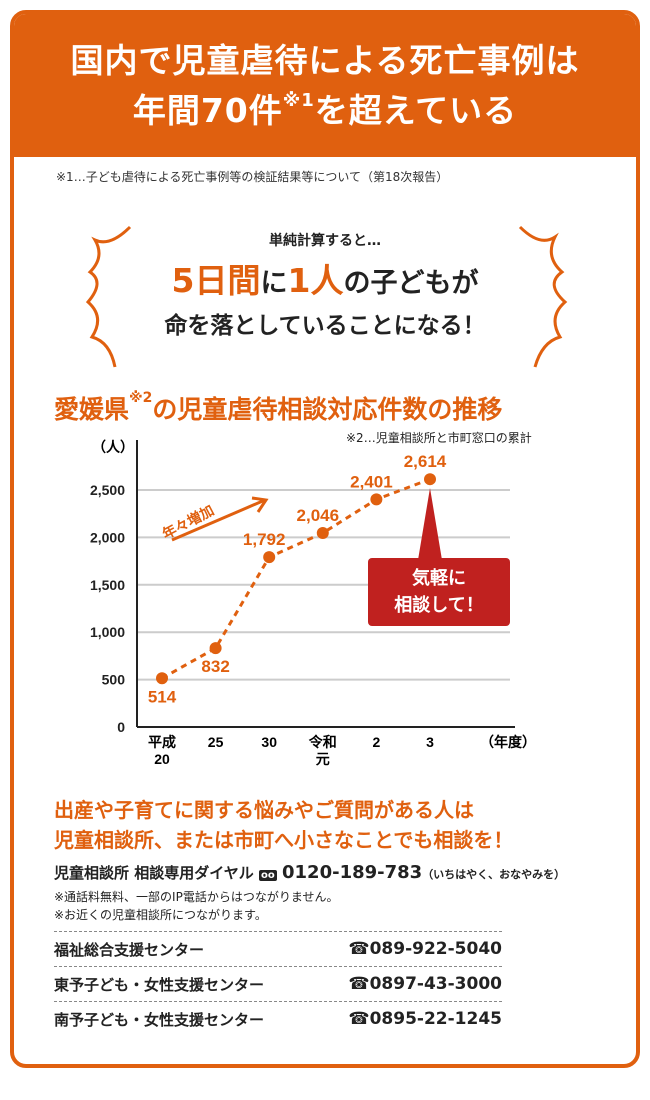 Image resolution: width=650 pixels, height=1100 pixels. Describe the element at coordinates (107, 537) in the screenshot. I see `y-tick-label: 2,000` at that location.